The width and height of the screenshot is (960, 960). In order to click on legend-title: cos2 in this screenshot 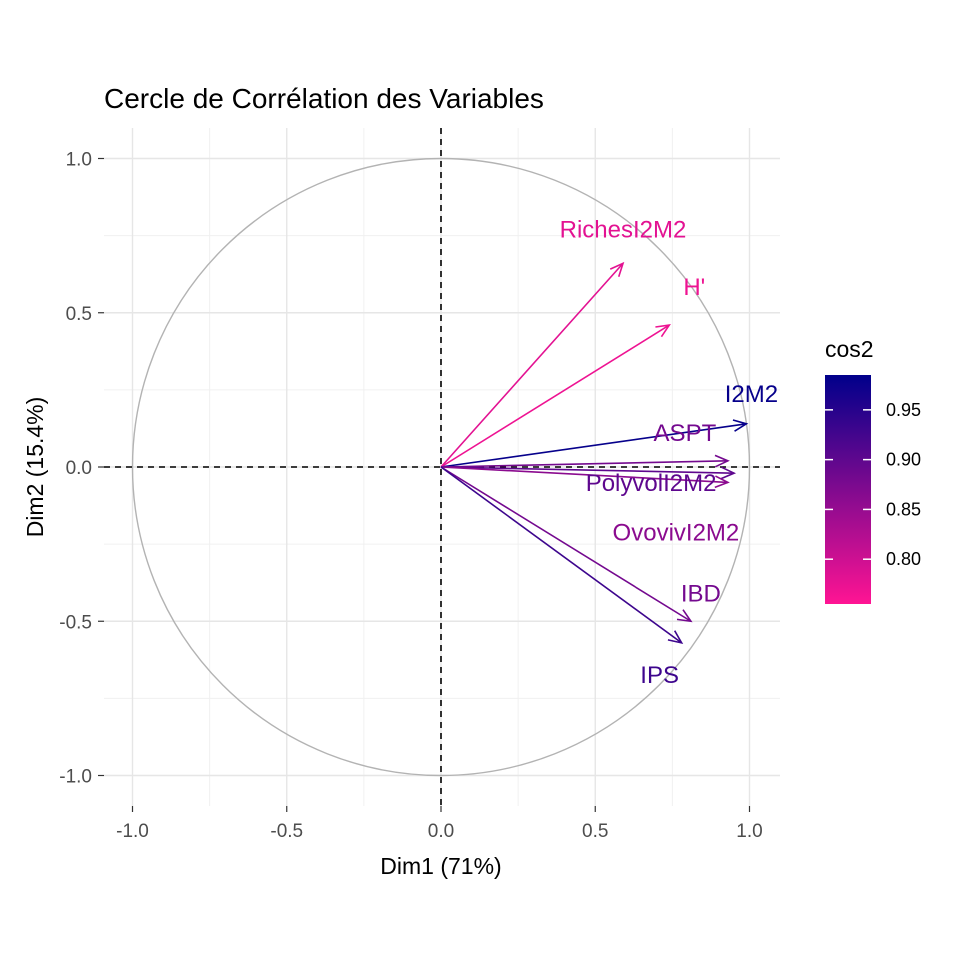, I will do `click(849, 349)`.